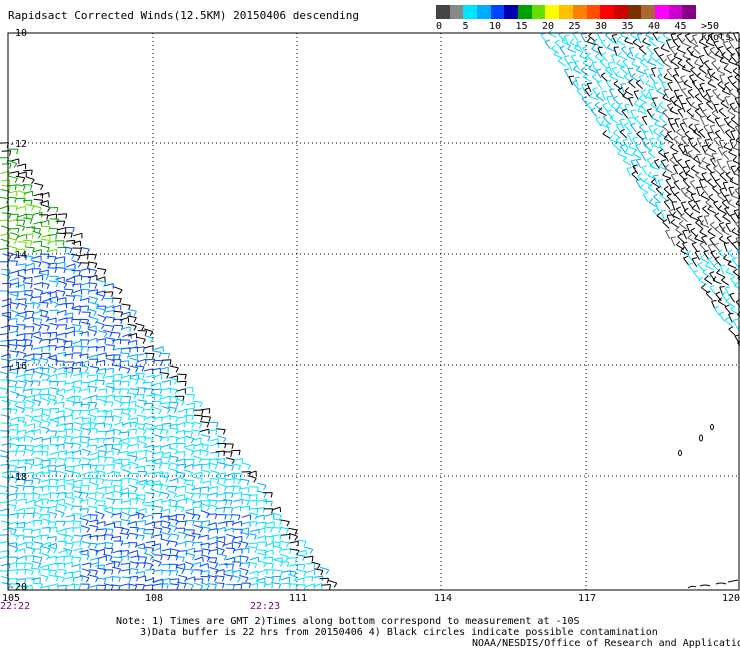  Describe the element at coordinates (627, 26) in the screenshot. I see `colorbar-label: 35` at that location.